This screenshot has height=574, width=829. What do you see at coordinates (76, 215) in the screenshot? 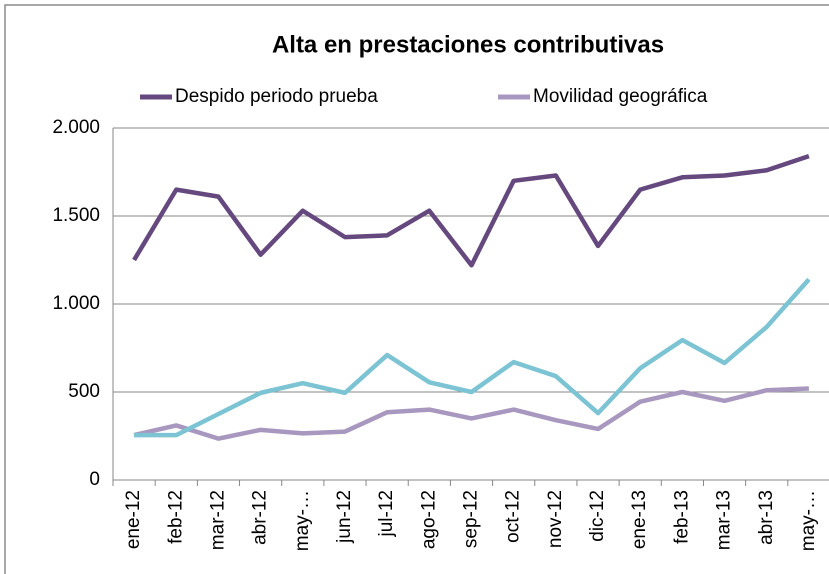
I see `y-tick-label: 1.500` at bounding box center [76, 215].